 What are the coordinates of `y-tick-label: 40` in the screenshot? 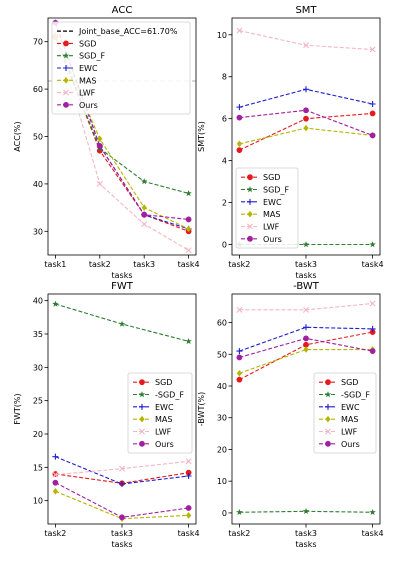 It's located at (222, 386).